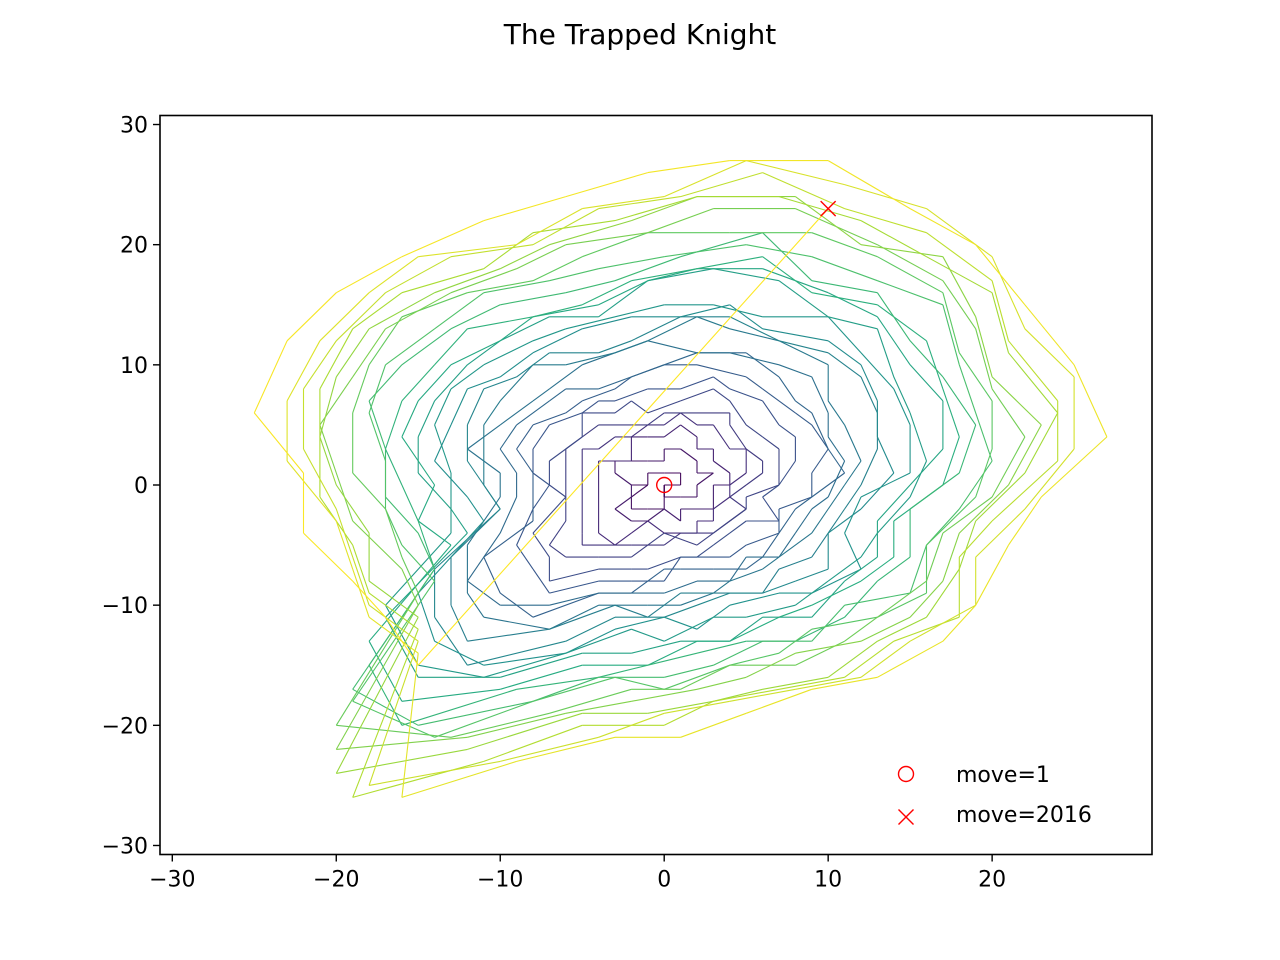 The image size is (1280, 960). What do you see at coordinates (336, 880) in the screenshot?
I see `x-tick-label: −20` at bounding box center [336, 880].